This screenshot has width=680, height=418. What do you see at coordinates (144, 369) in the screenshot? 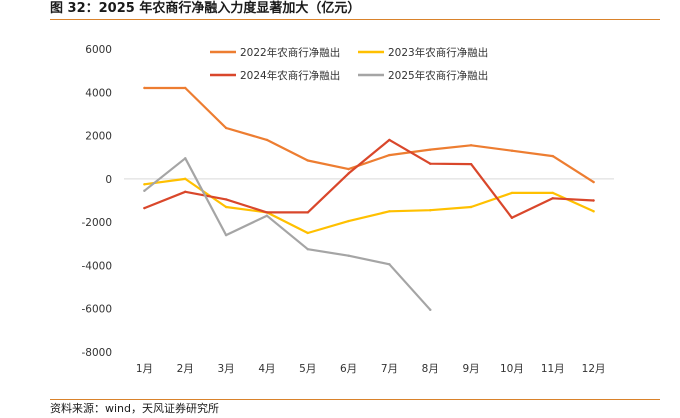
I see `x-tick-label: 1月` at bounding box center [144, 369].